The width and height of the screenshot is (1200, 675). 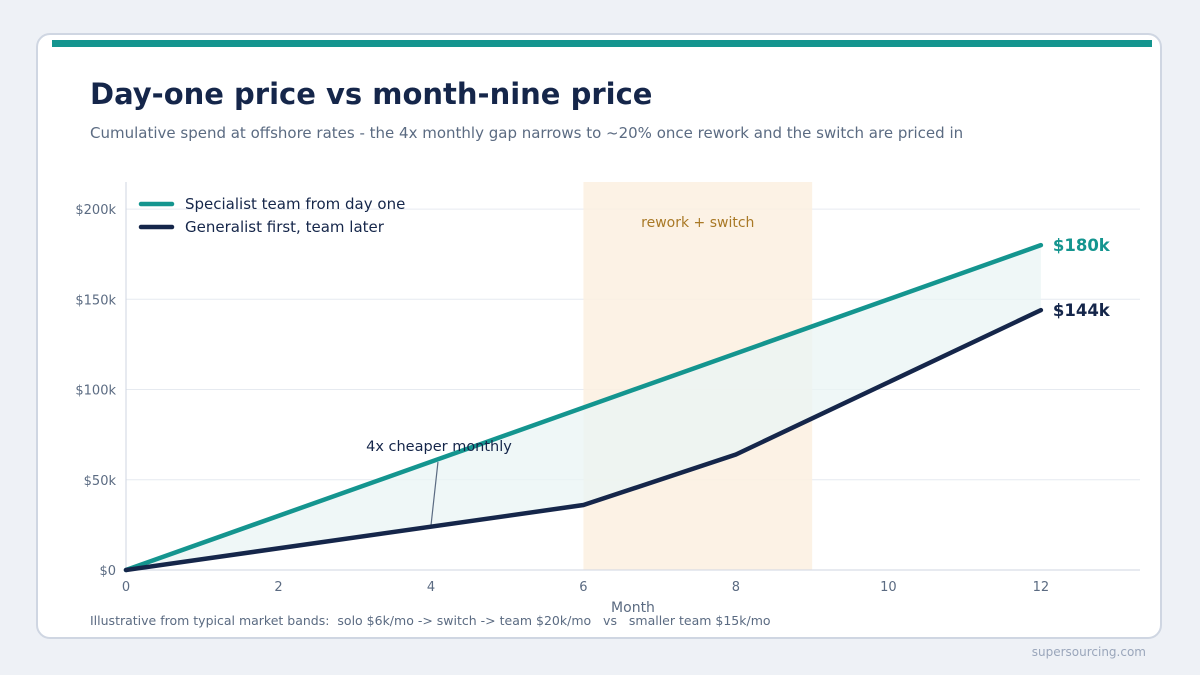 I want to click on source-credit: supersourcing.com, so click(x=1088, y=652).